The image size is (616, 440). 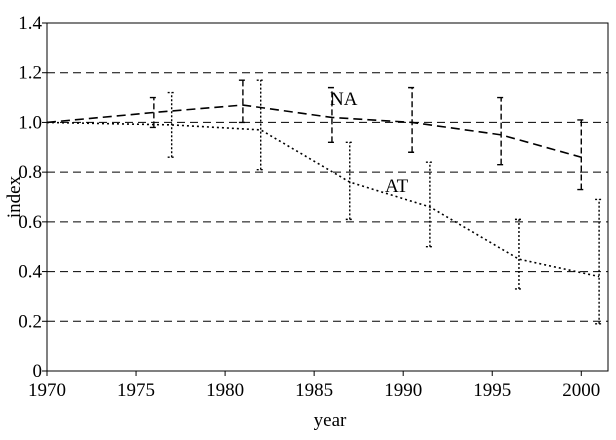 What do you see at coordinates (14, 196) in the screenshot?
I see `y-axis-label: index` at bounding box center [14, 196].